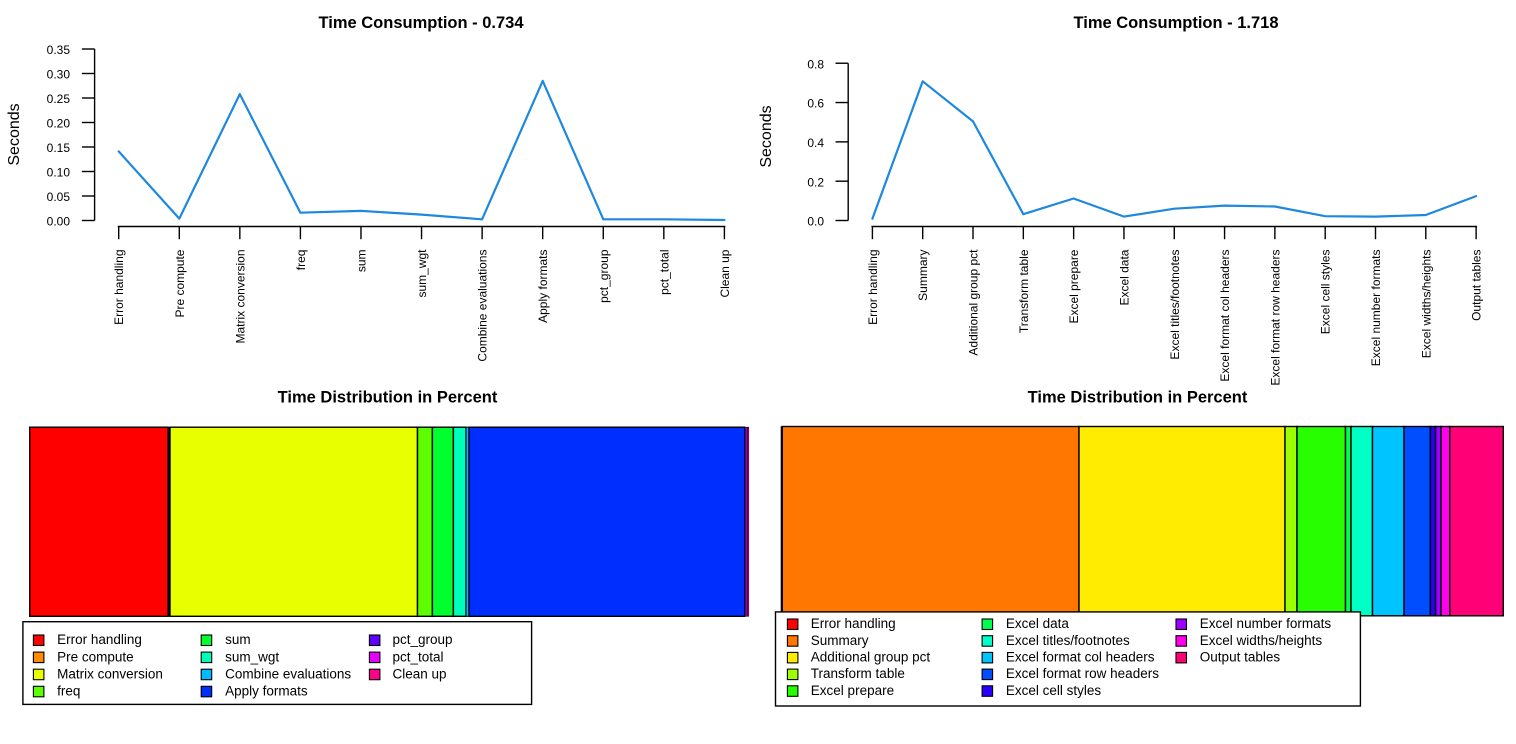  What do you see at coordinates (59, 222) in the screenshot?
I see `svg-text: 0.00` at bounding box center [59, 222].